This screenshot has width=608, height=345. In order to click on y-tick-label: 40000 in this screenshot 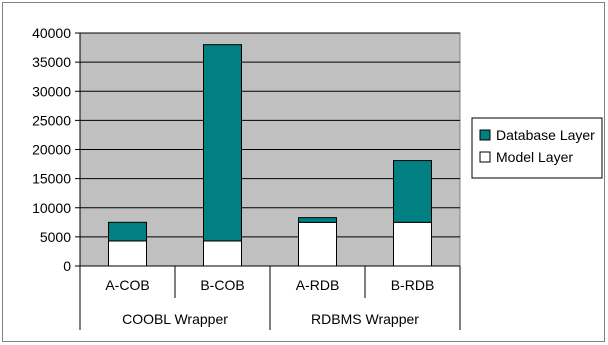, I will do `click(51, 33)`.